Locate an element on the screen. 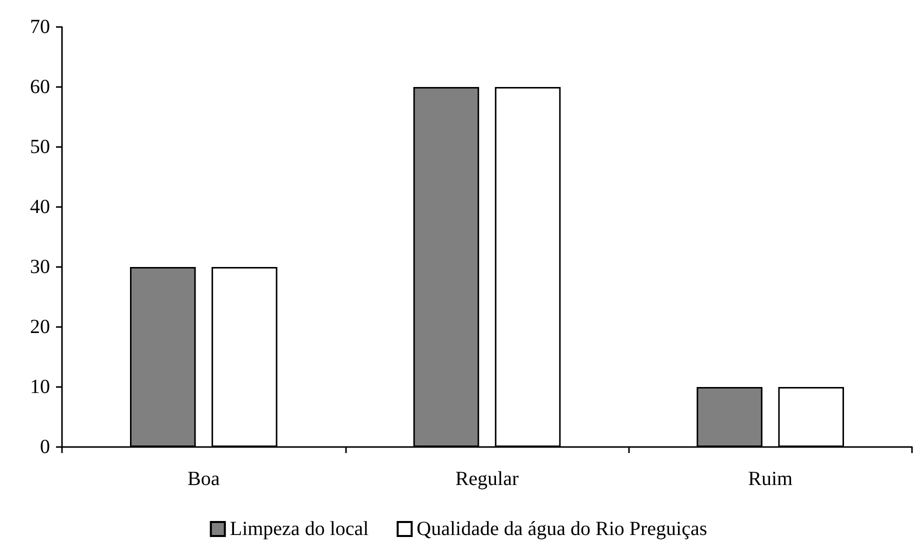  y-tick-label: 10 is located at coordinates (40, 387).